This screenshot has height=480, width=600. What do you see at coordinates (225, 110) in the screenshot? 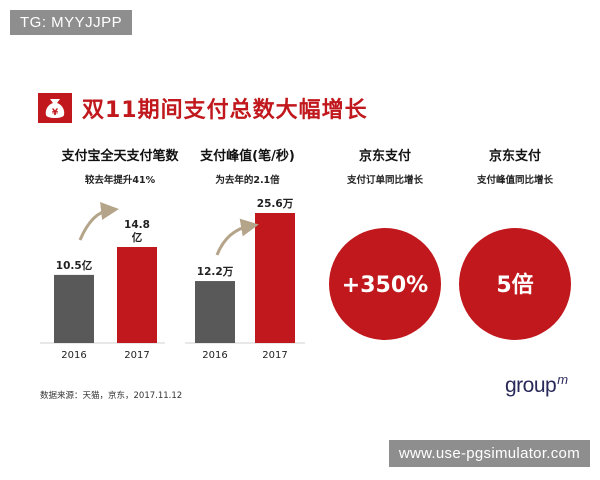
I see `page-title: 双11期间支付总数大幅增长` at bounding box center [225, 110].